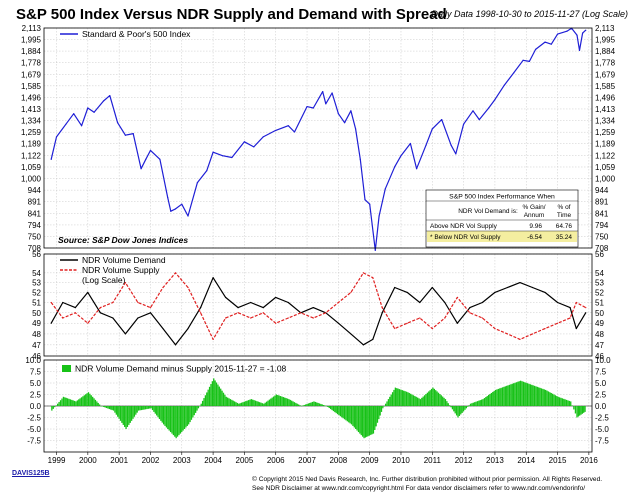 The height and width of the screenshot is (504, 640). What do you see at coordinates (36, 273) in the screenshot?
I see `y-tick-label-left: 54` at bounding box center [36, 273].